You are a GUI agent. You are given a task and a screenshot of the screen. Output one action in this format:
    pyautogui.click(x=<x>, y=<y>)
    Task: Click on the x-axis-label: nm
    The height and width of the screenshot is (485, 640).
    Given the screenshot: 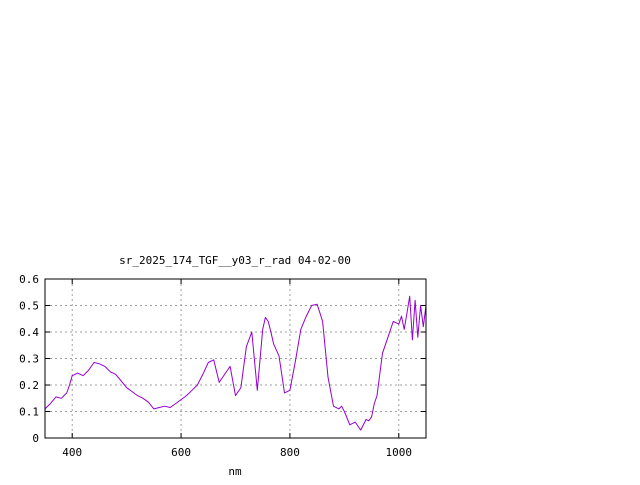 What is the action you would take?
    pyautogui.click(x=235, y=471)
    